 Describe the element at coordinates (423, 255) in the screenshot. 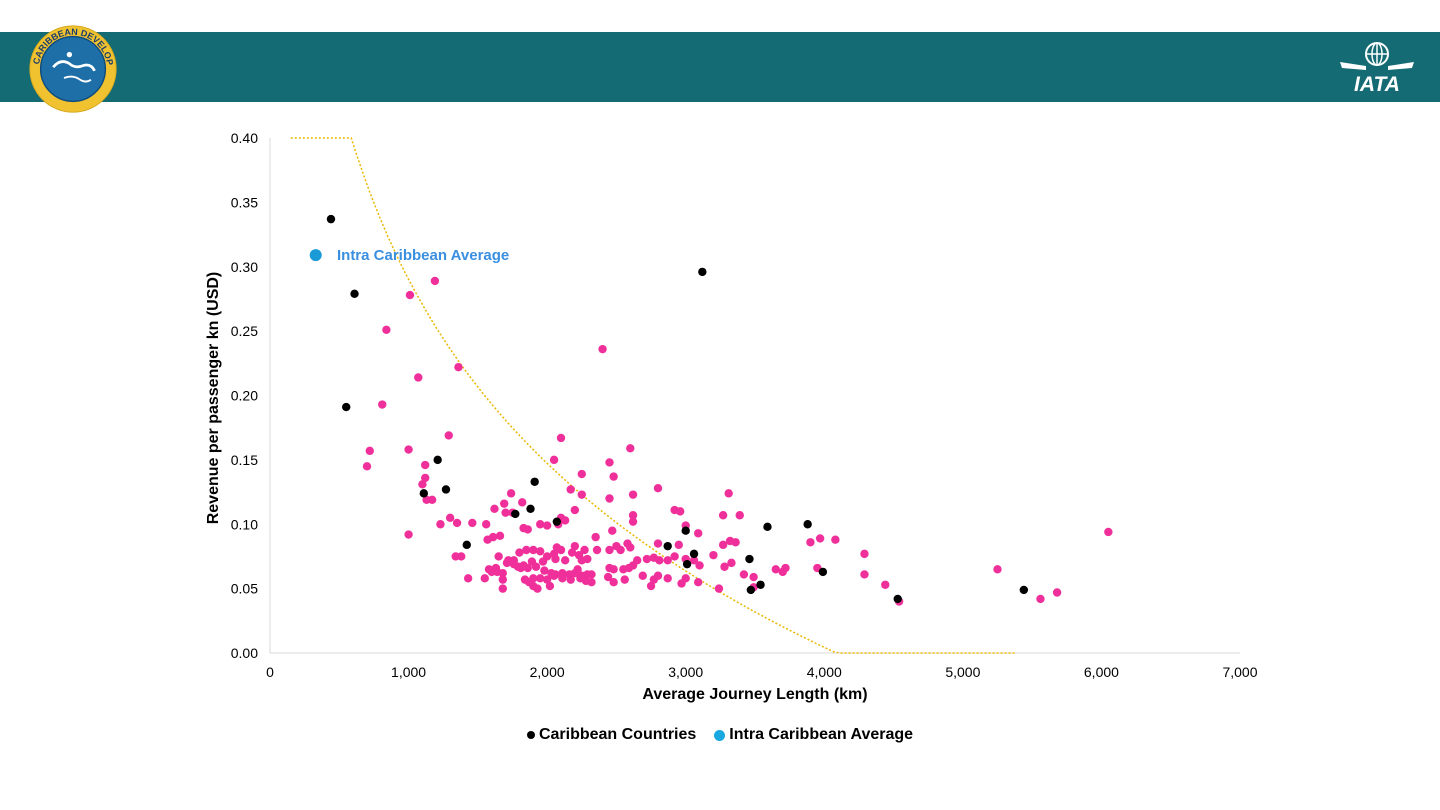

I see `annotation-intra-caribbean: Intra Caribbean Average` at that location.